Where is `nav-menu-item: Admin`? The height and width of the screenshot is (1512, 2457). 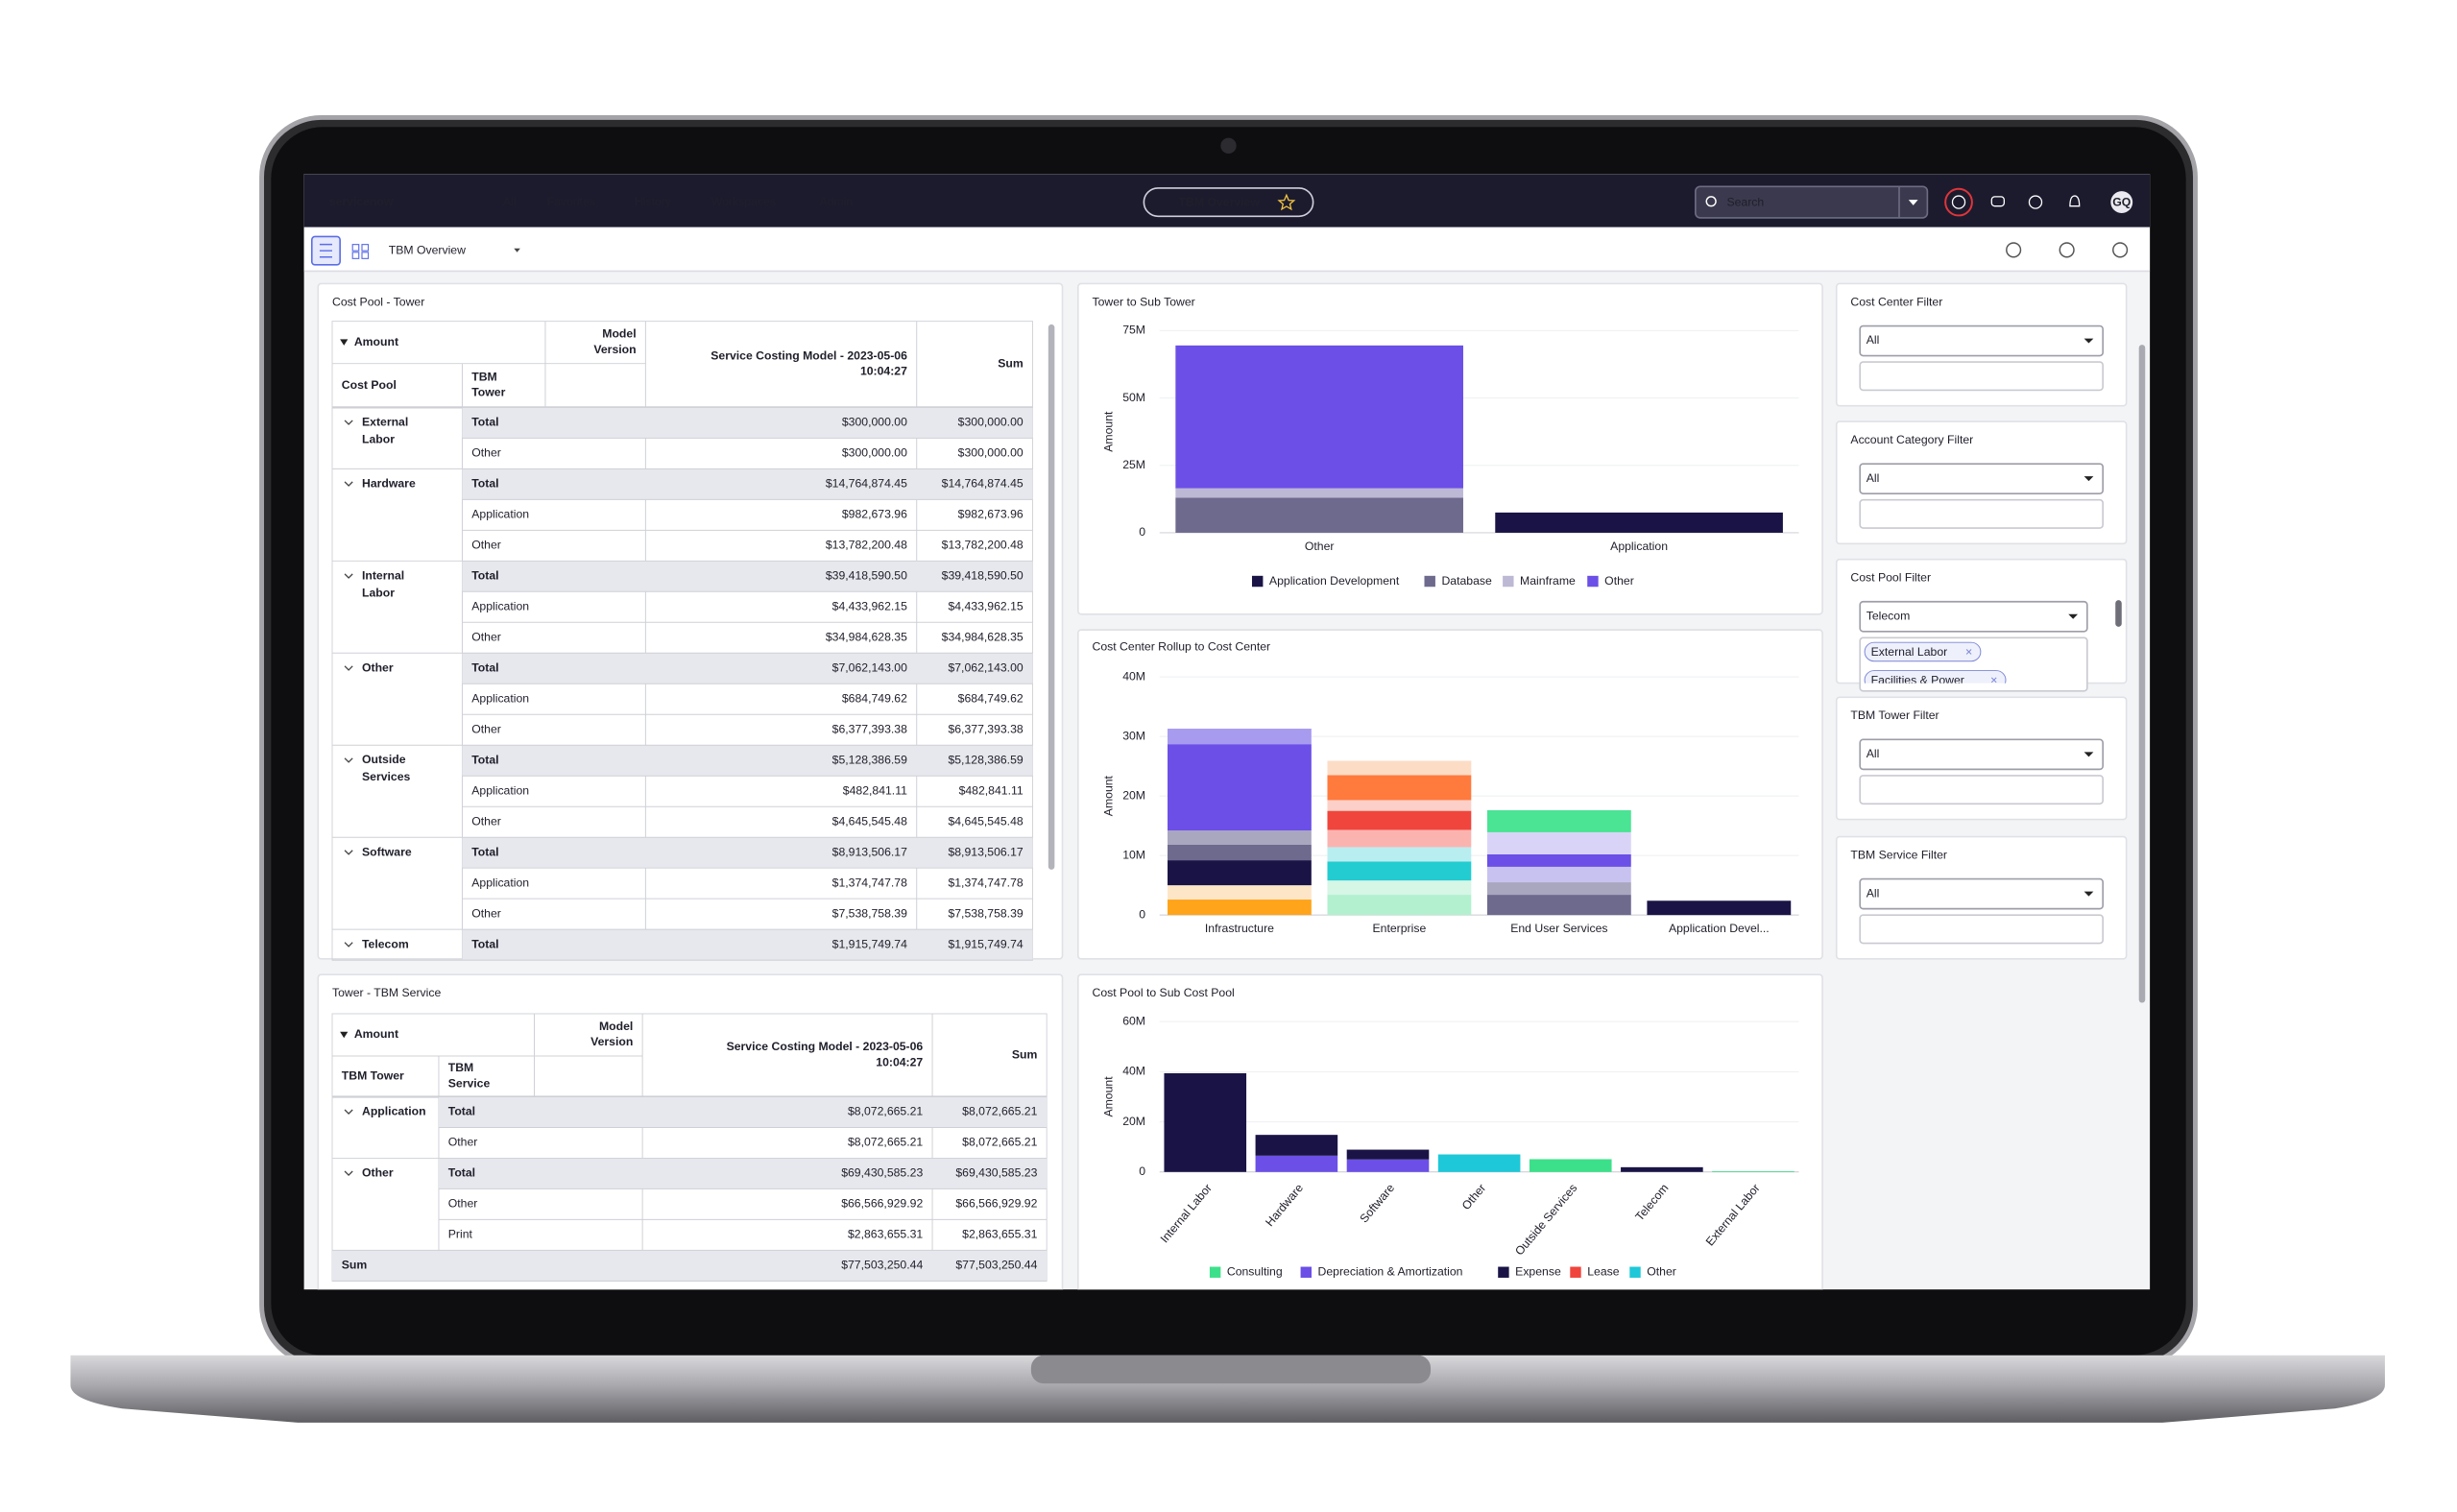 nav-menu-item: Admin is located at coordinates (837, 201).